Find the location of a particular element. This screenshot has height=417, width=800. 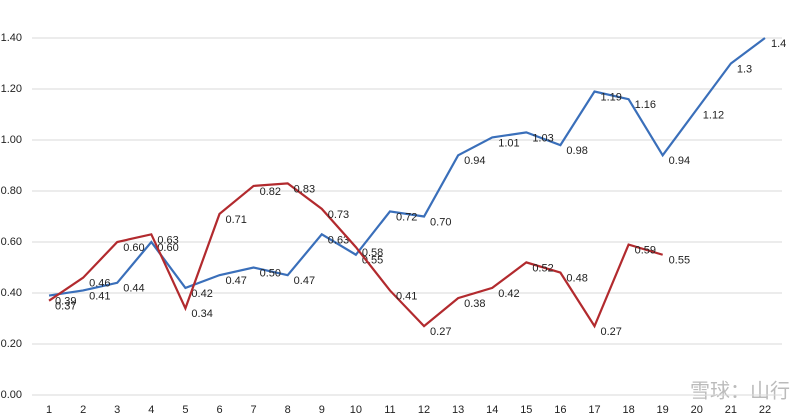

data-label: 0.44 is located at coordinates (133, 289).